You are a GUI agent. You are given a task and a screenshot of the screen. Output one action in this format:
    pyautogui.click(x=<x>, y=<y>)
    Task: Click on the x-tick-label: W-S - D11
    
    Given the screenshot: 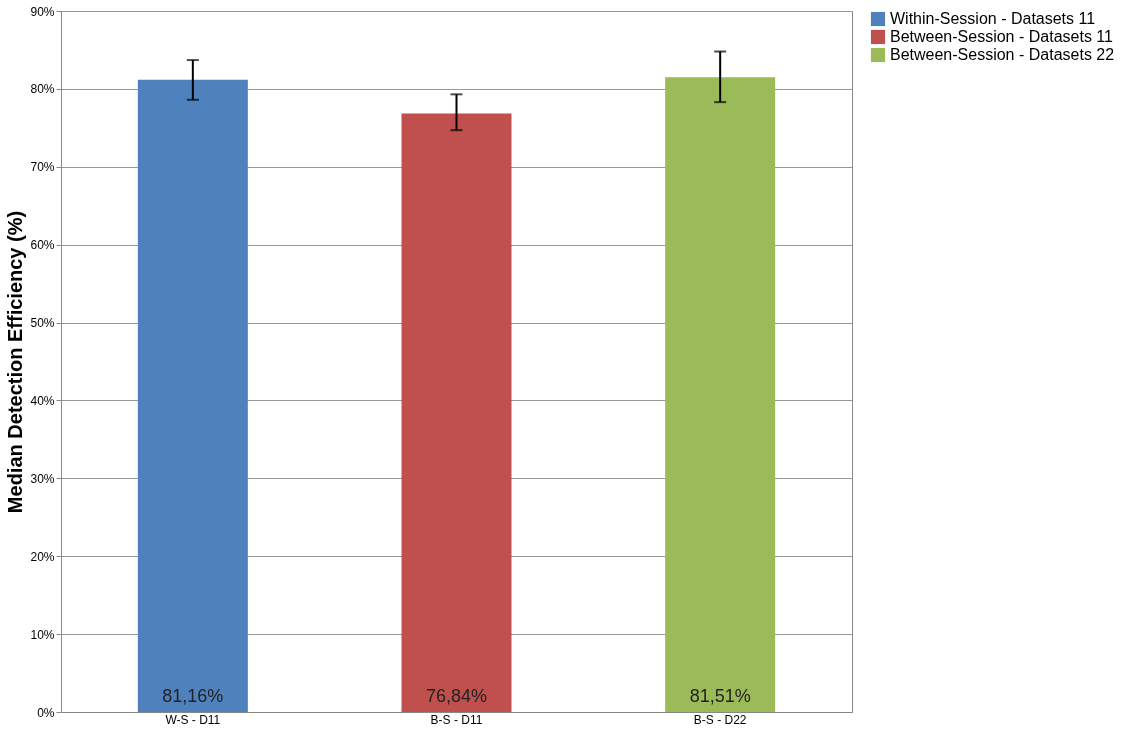 What is the action you would take?
    pyautogui.click(x=193, y=719)
    